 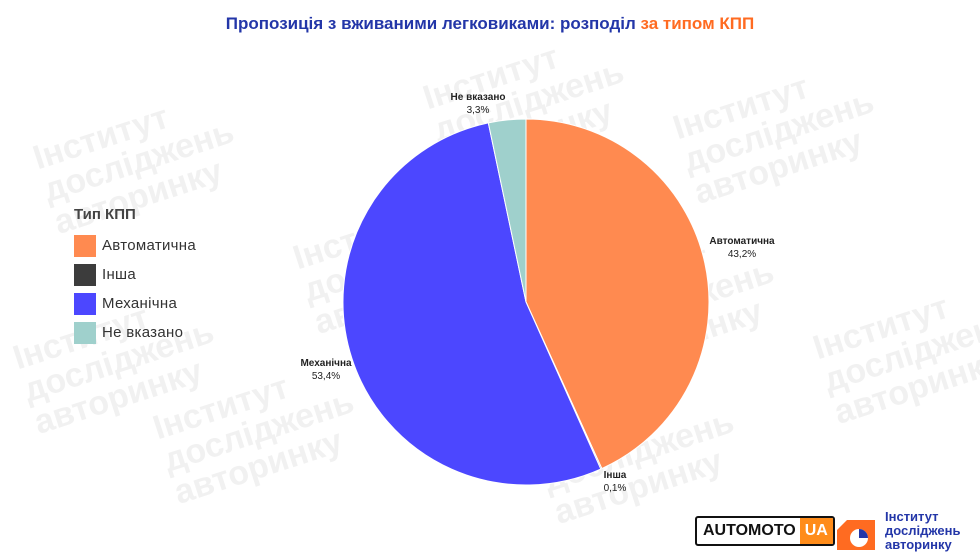 What do you see at coordinates (856, 535) in the screenshot?
I see `institute-logo-icon` at bounding box center [856, 535].